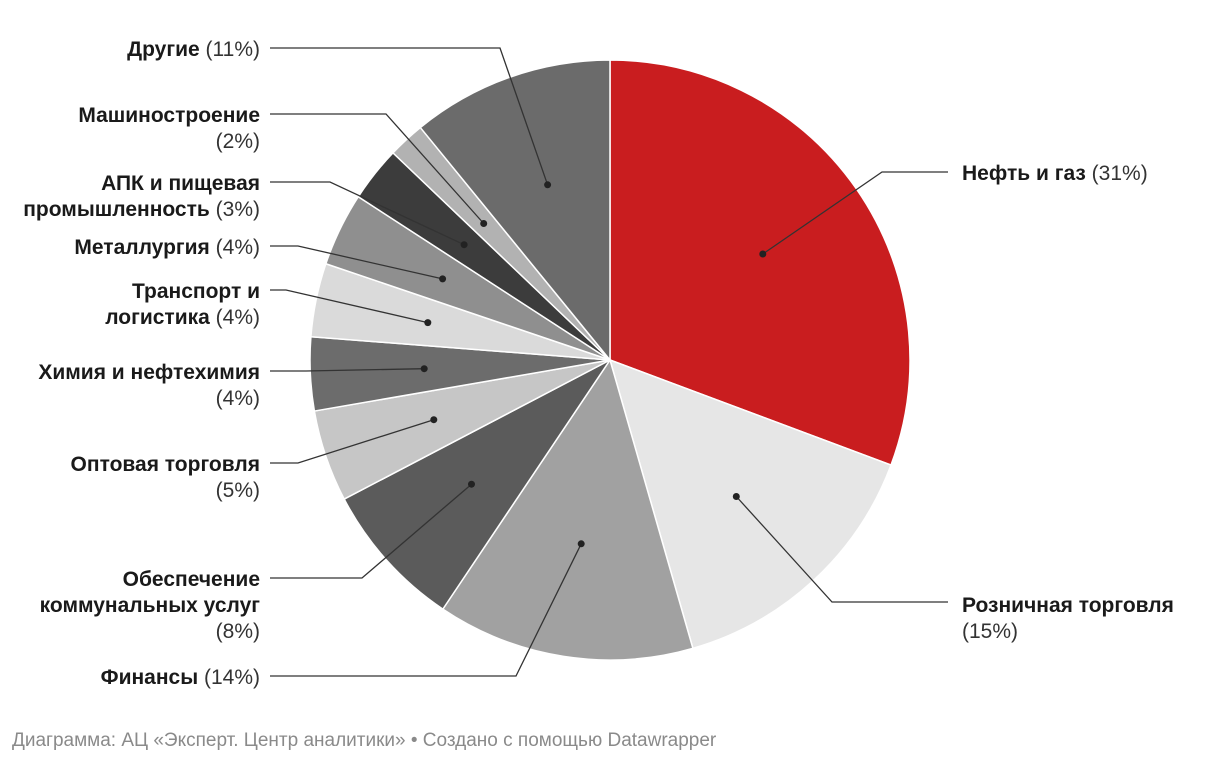 This screenshot has height=766, width=1220. What do you see at coordinates (165, 477) in the screenshot?
I see `slice-label: Оптовая торговля (5%)` at bounding box center [165, 477].